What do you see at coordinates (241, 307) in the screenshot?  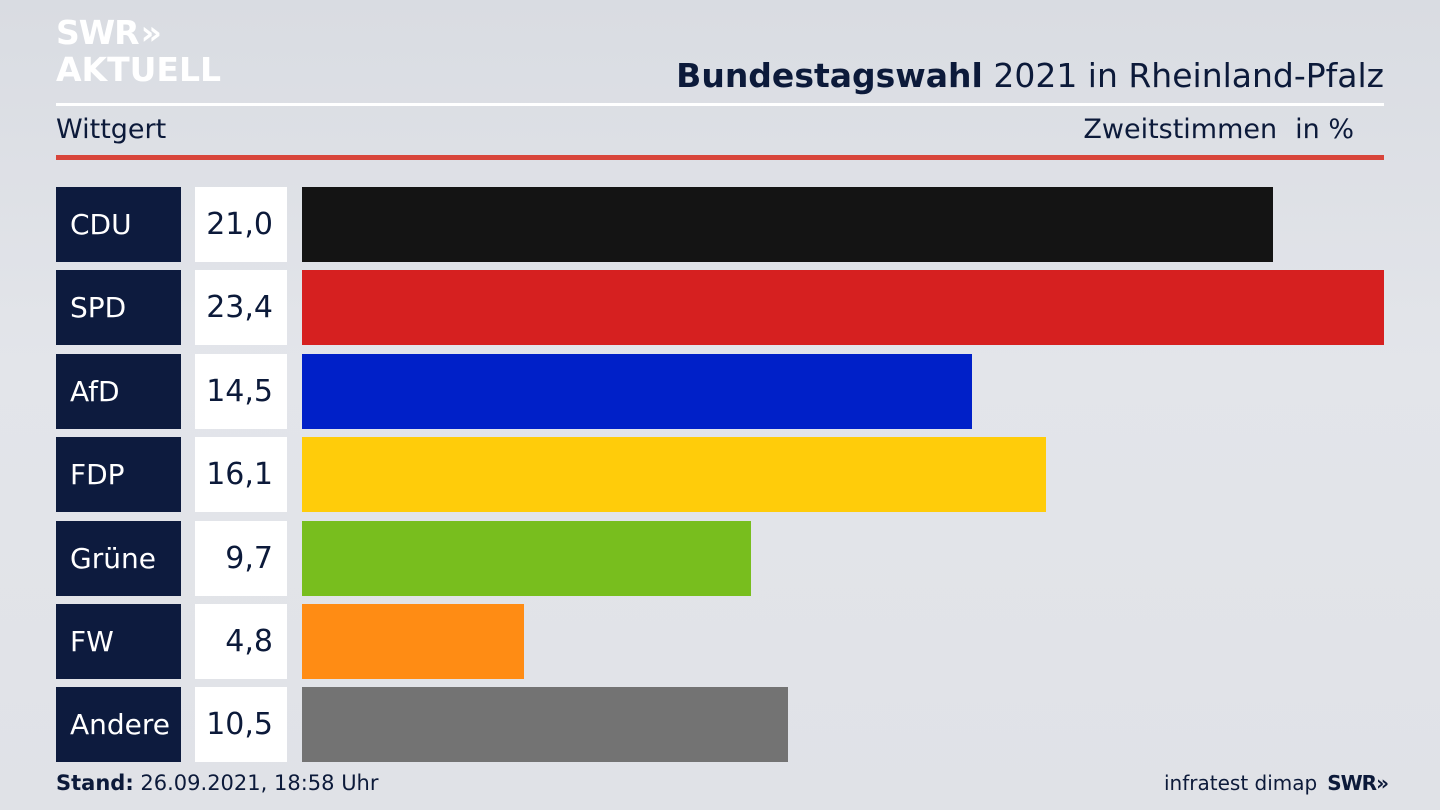 I see `value-label: 23,4` at bounding box center [241, 307].